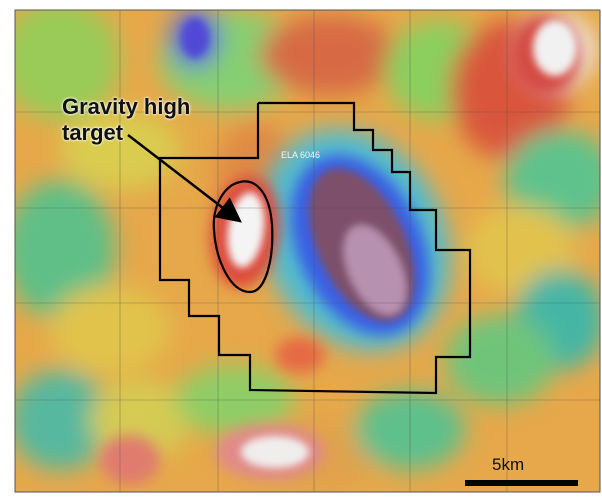 This screenshot has height=501, width=602. I want to click on annotation-line-2: target, so click(93, 132).